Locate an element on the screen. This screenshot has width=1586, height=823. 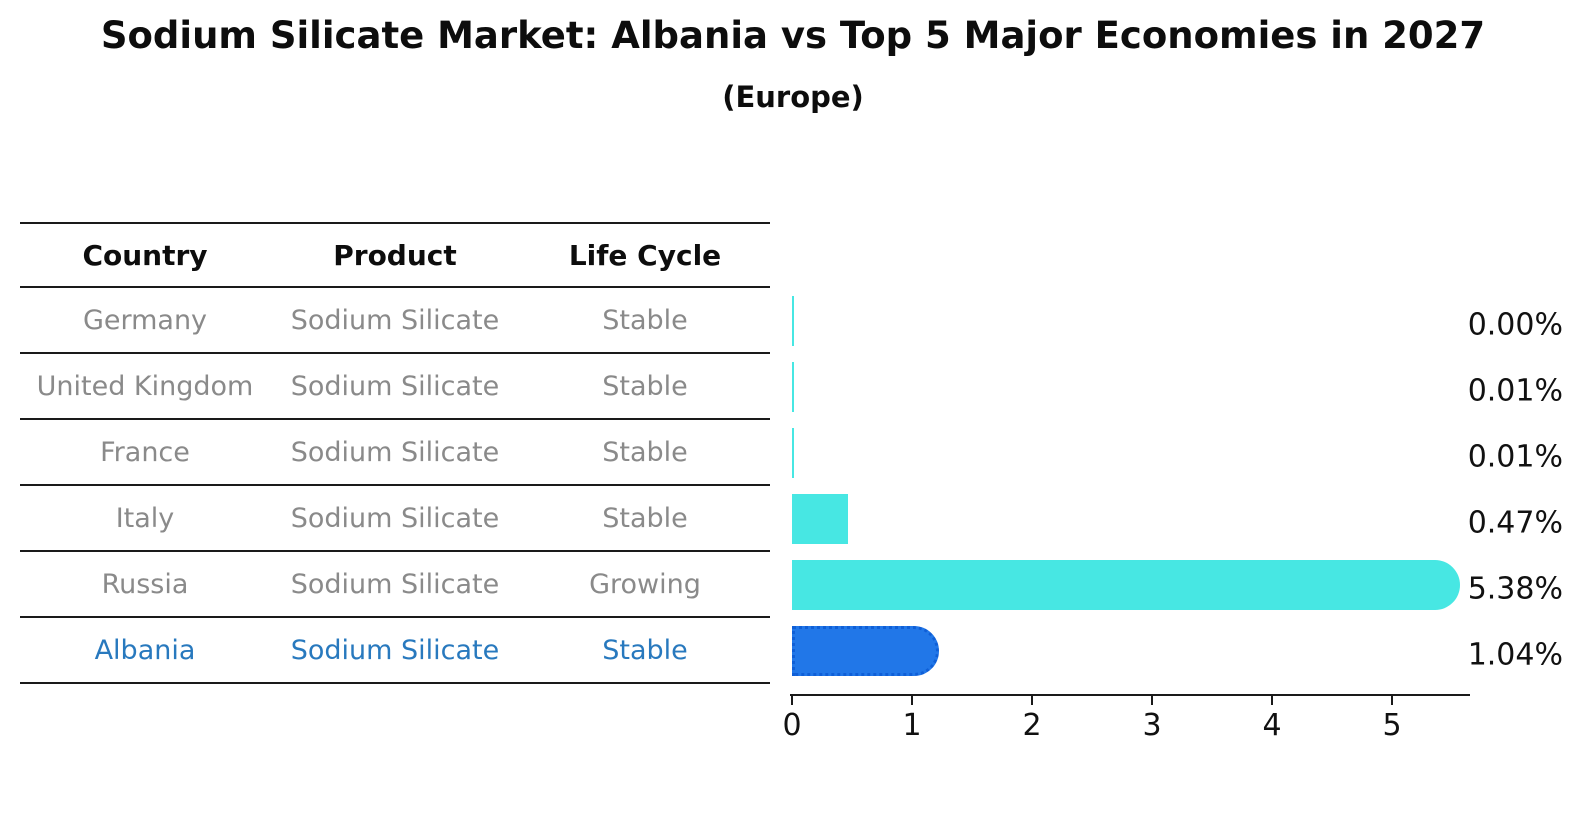
table-cell-country: United Kingdom is located at coordinates (145, 386).